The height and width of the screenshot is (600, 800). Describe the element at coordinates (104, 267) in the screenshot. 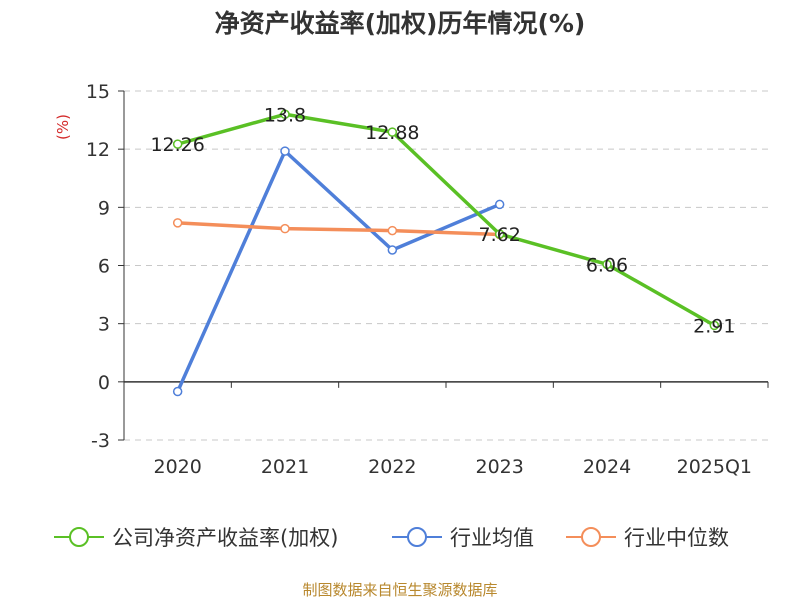

I see `y-tick-label: 6` at that location.